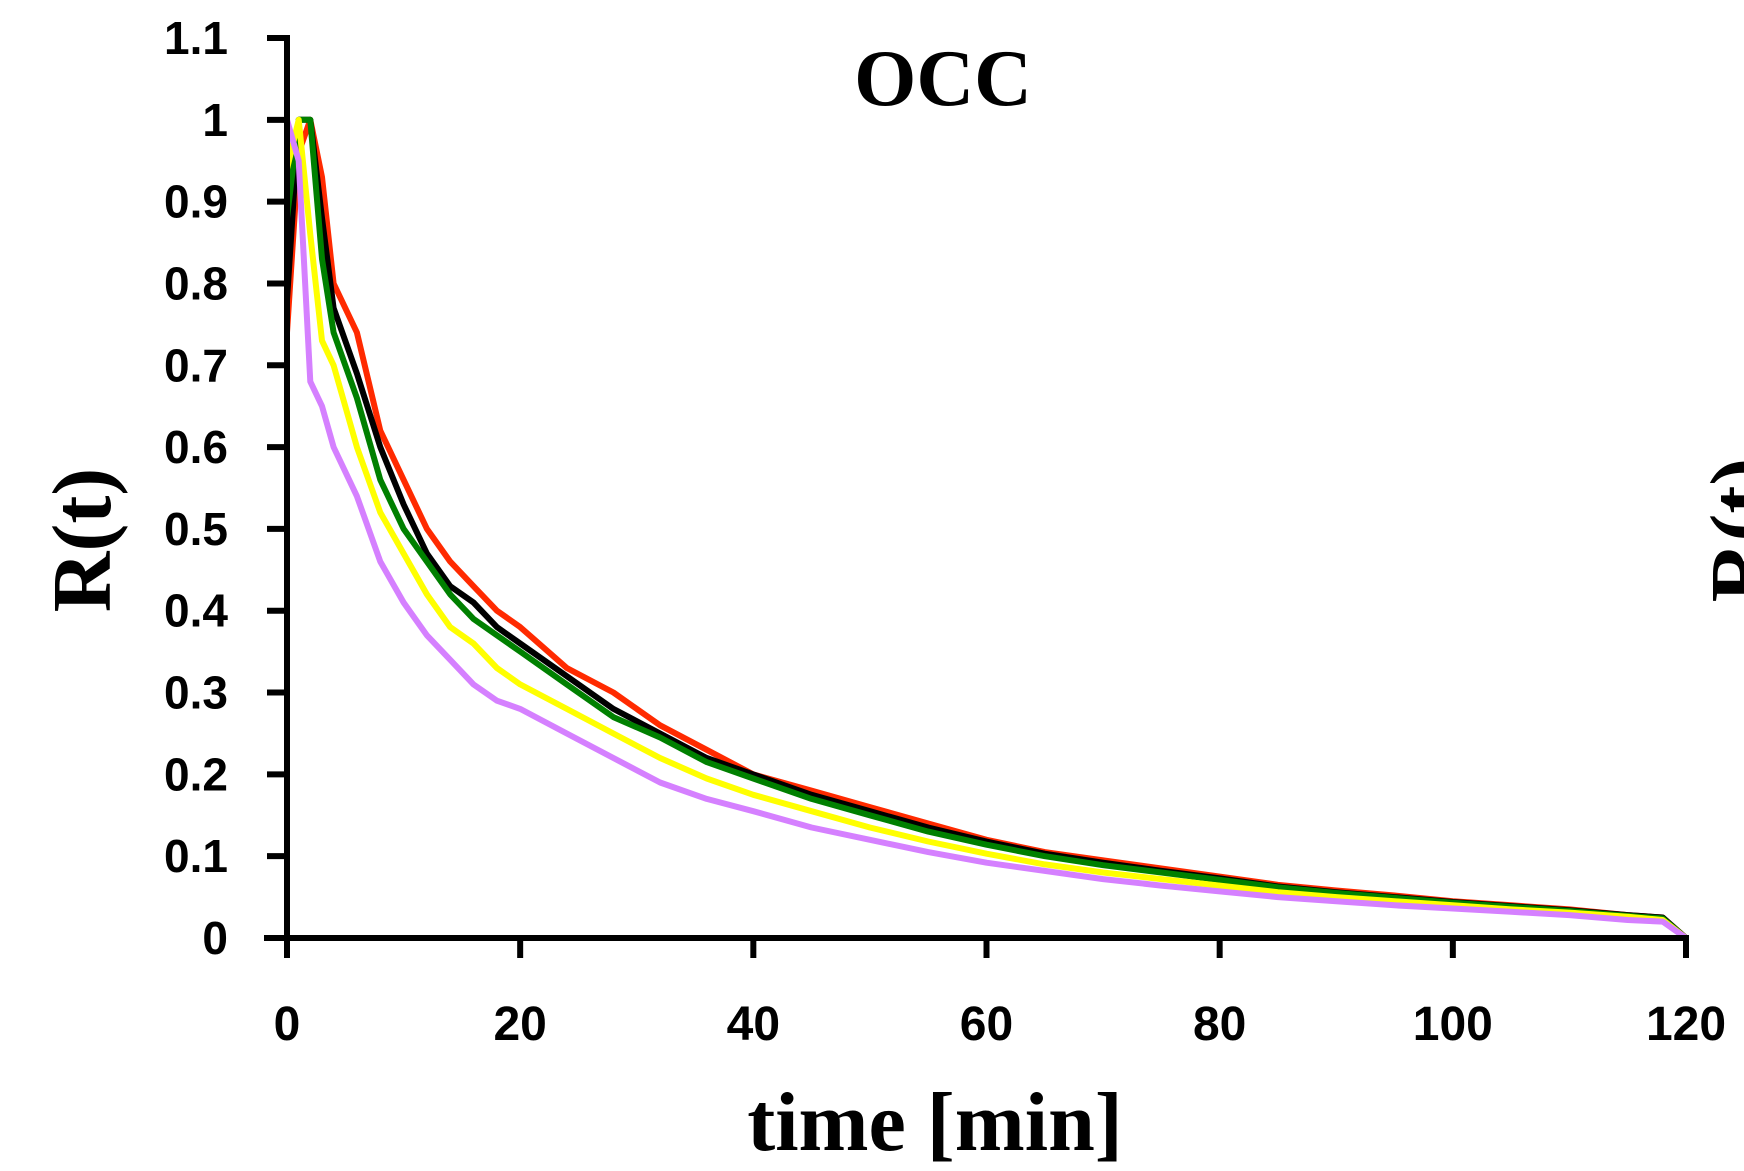  I want to click on y-axis-label: R(t), so click(82, 540).